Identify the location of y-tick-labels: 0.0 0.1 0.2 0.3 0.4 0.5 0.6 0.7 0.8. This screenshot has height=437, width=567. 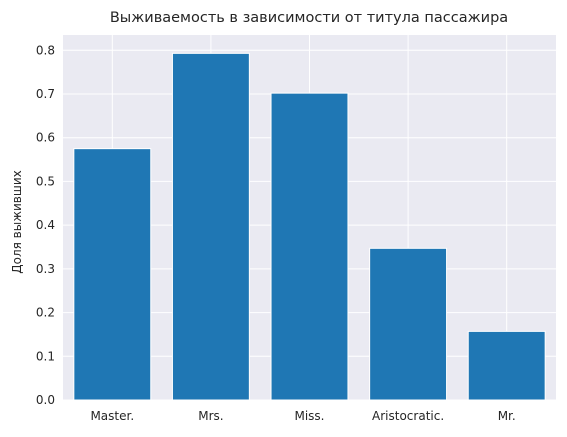
(45, 225).